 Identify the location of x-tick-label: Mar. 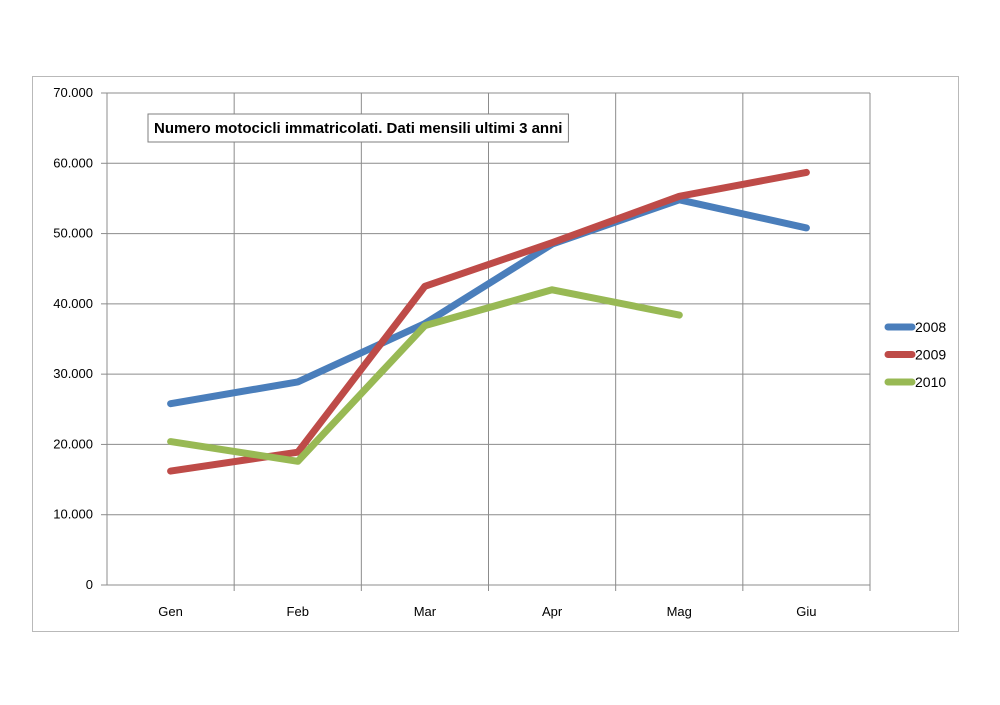
(425, 611).